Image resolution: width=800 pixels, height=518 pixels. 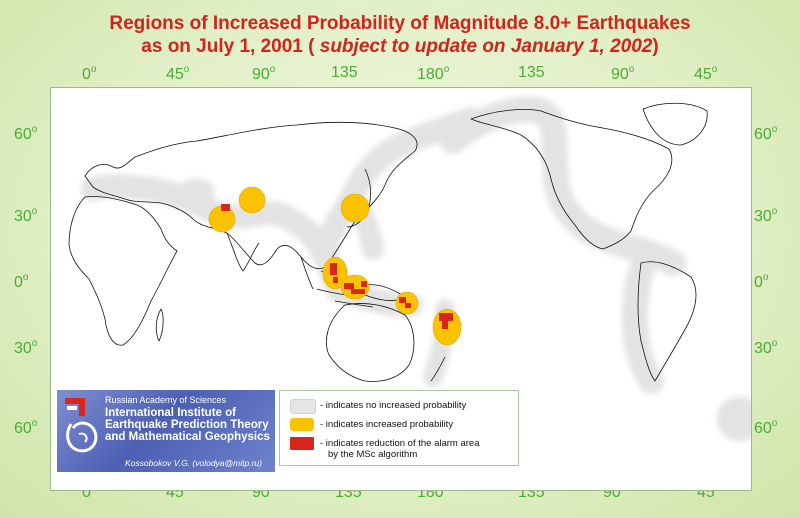 I want to click on author-credit: Kossobokov V.G. (volodya@mitp.ru), so click(x=193, y=463).